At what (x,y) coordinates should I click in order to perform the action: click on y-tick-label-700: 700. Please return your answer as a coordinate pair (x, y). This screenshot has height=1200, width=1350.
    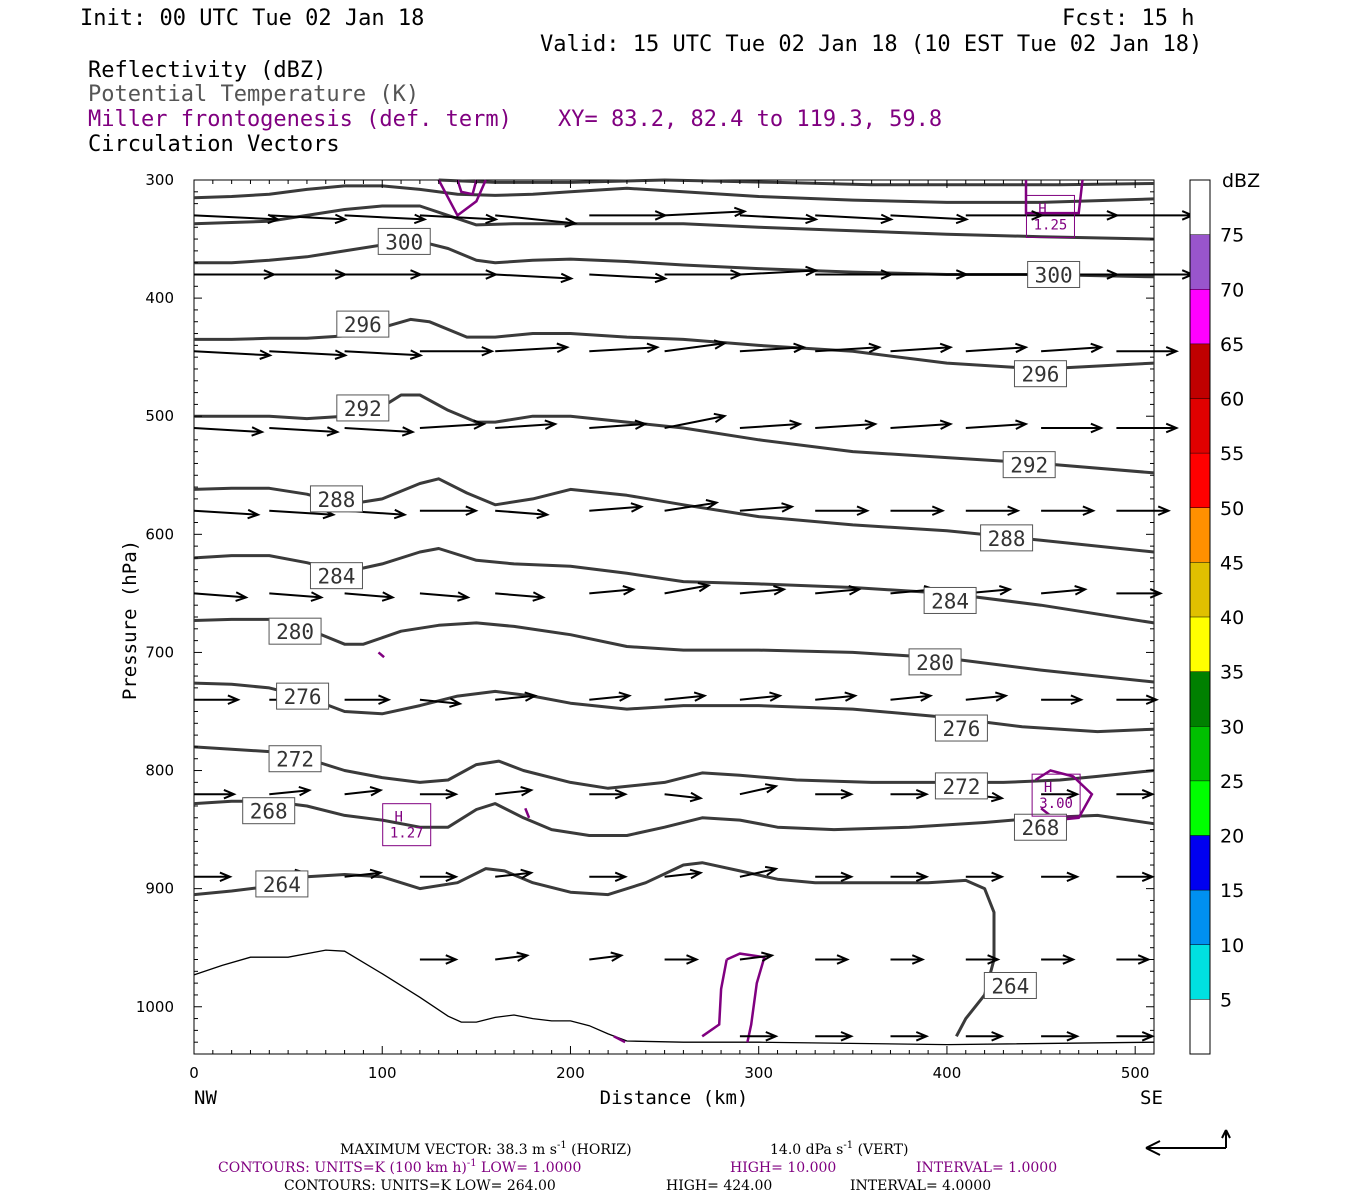
    Looking at the image, I should click on (159, 652).